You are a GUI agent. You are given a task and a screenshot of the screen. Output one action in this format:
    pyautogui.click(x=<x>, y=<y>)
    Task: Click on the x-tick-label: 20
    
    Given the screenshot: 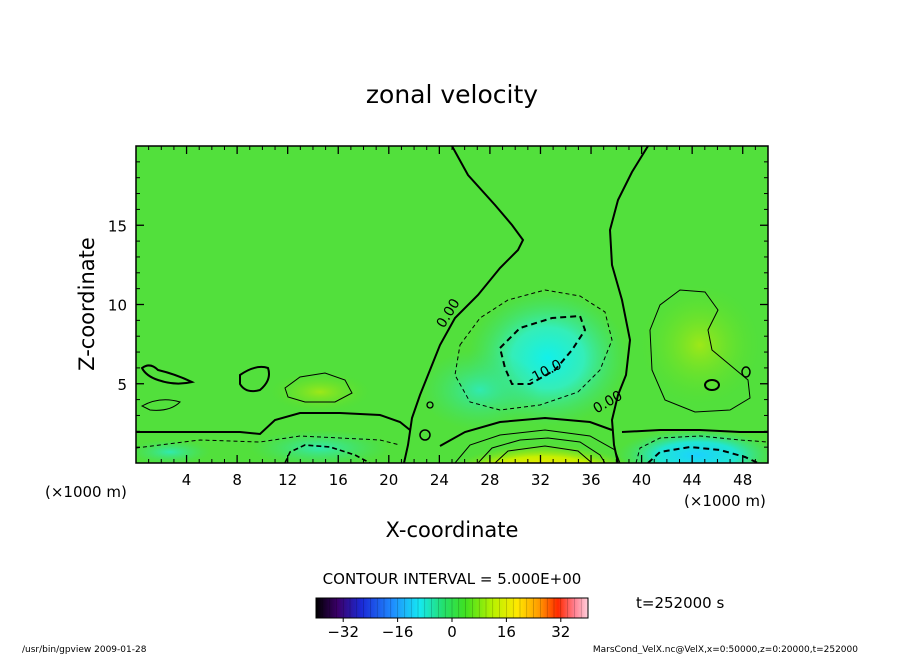 What is the action you would take?
    pyautogui.click(x=388, y=480)
    